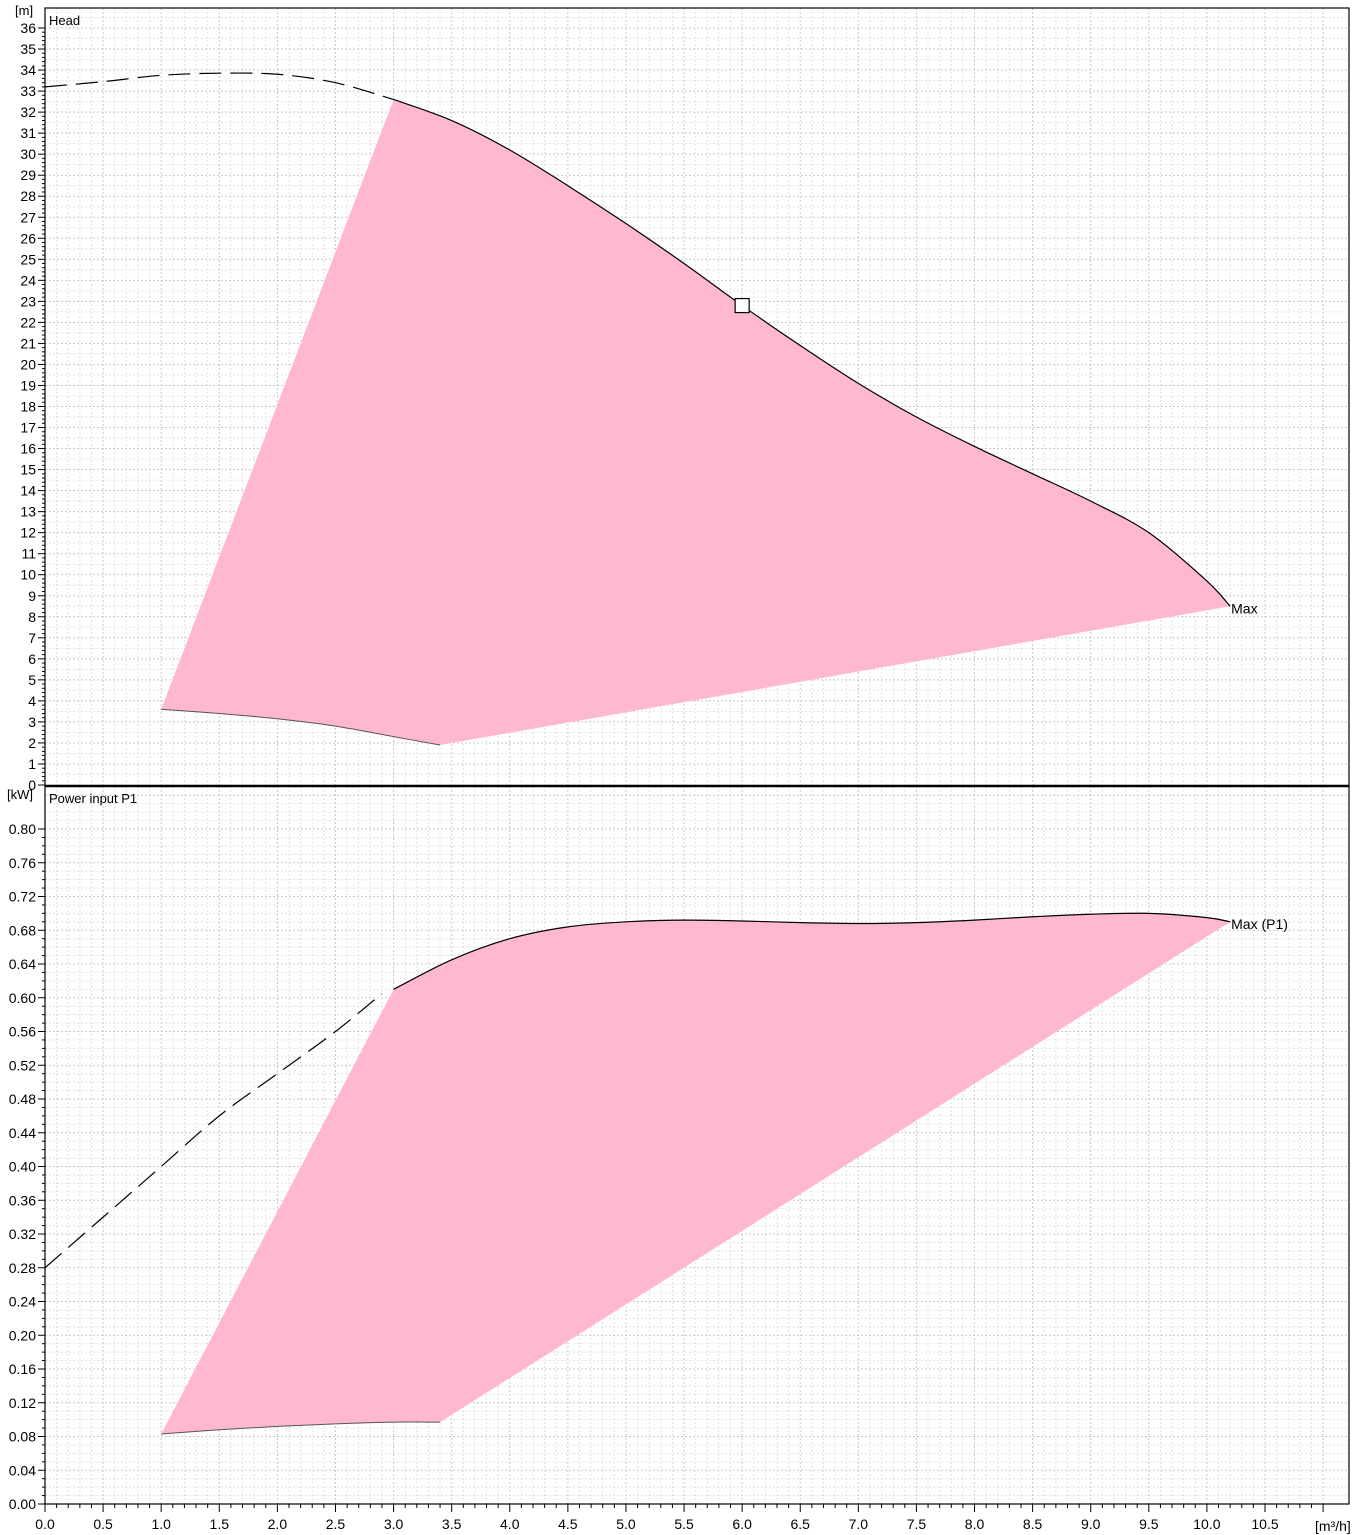 The width and height of the screenshot is (1360, 1535). I want to click on power-y-tick-label: 0.40, so click(22, 1167).